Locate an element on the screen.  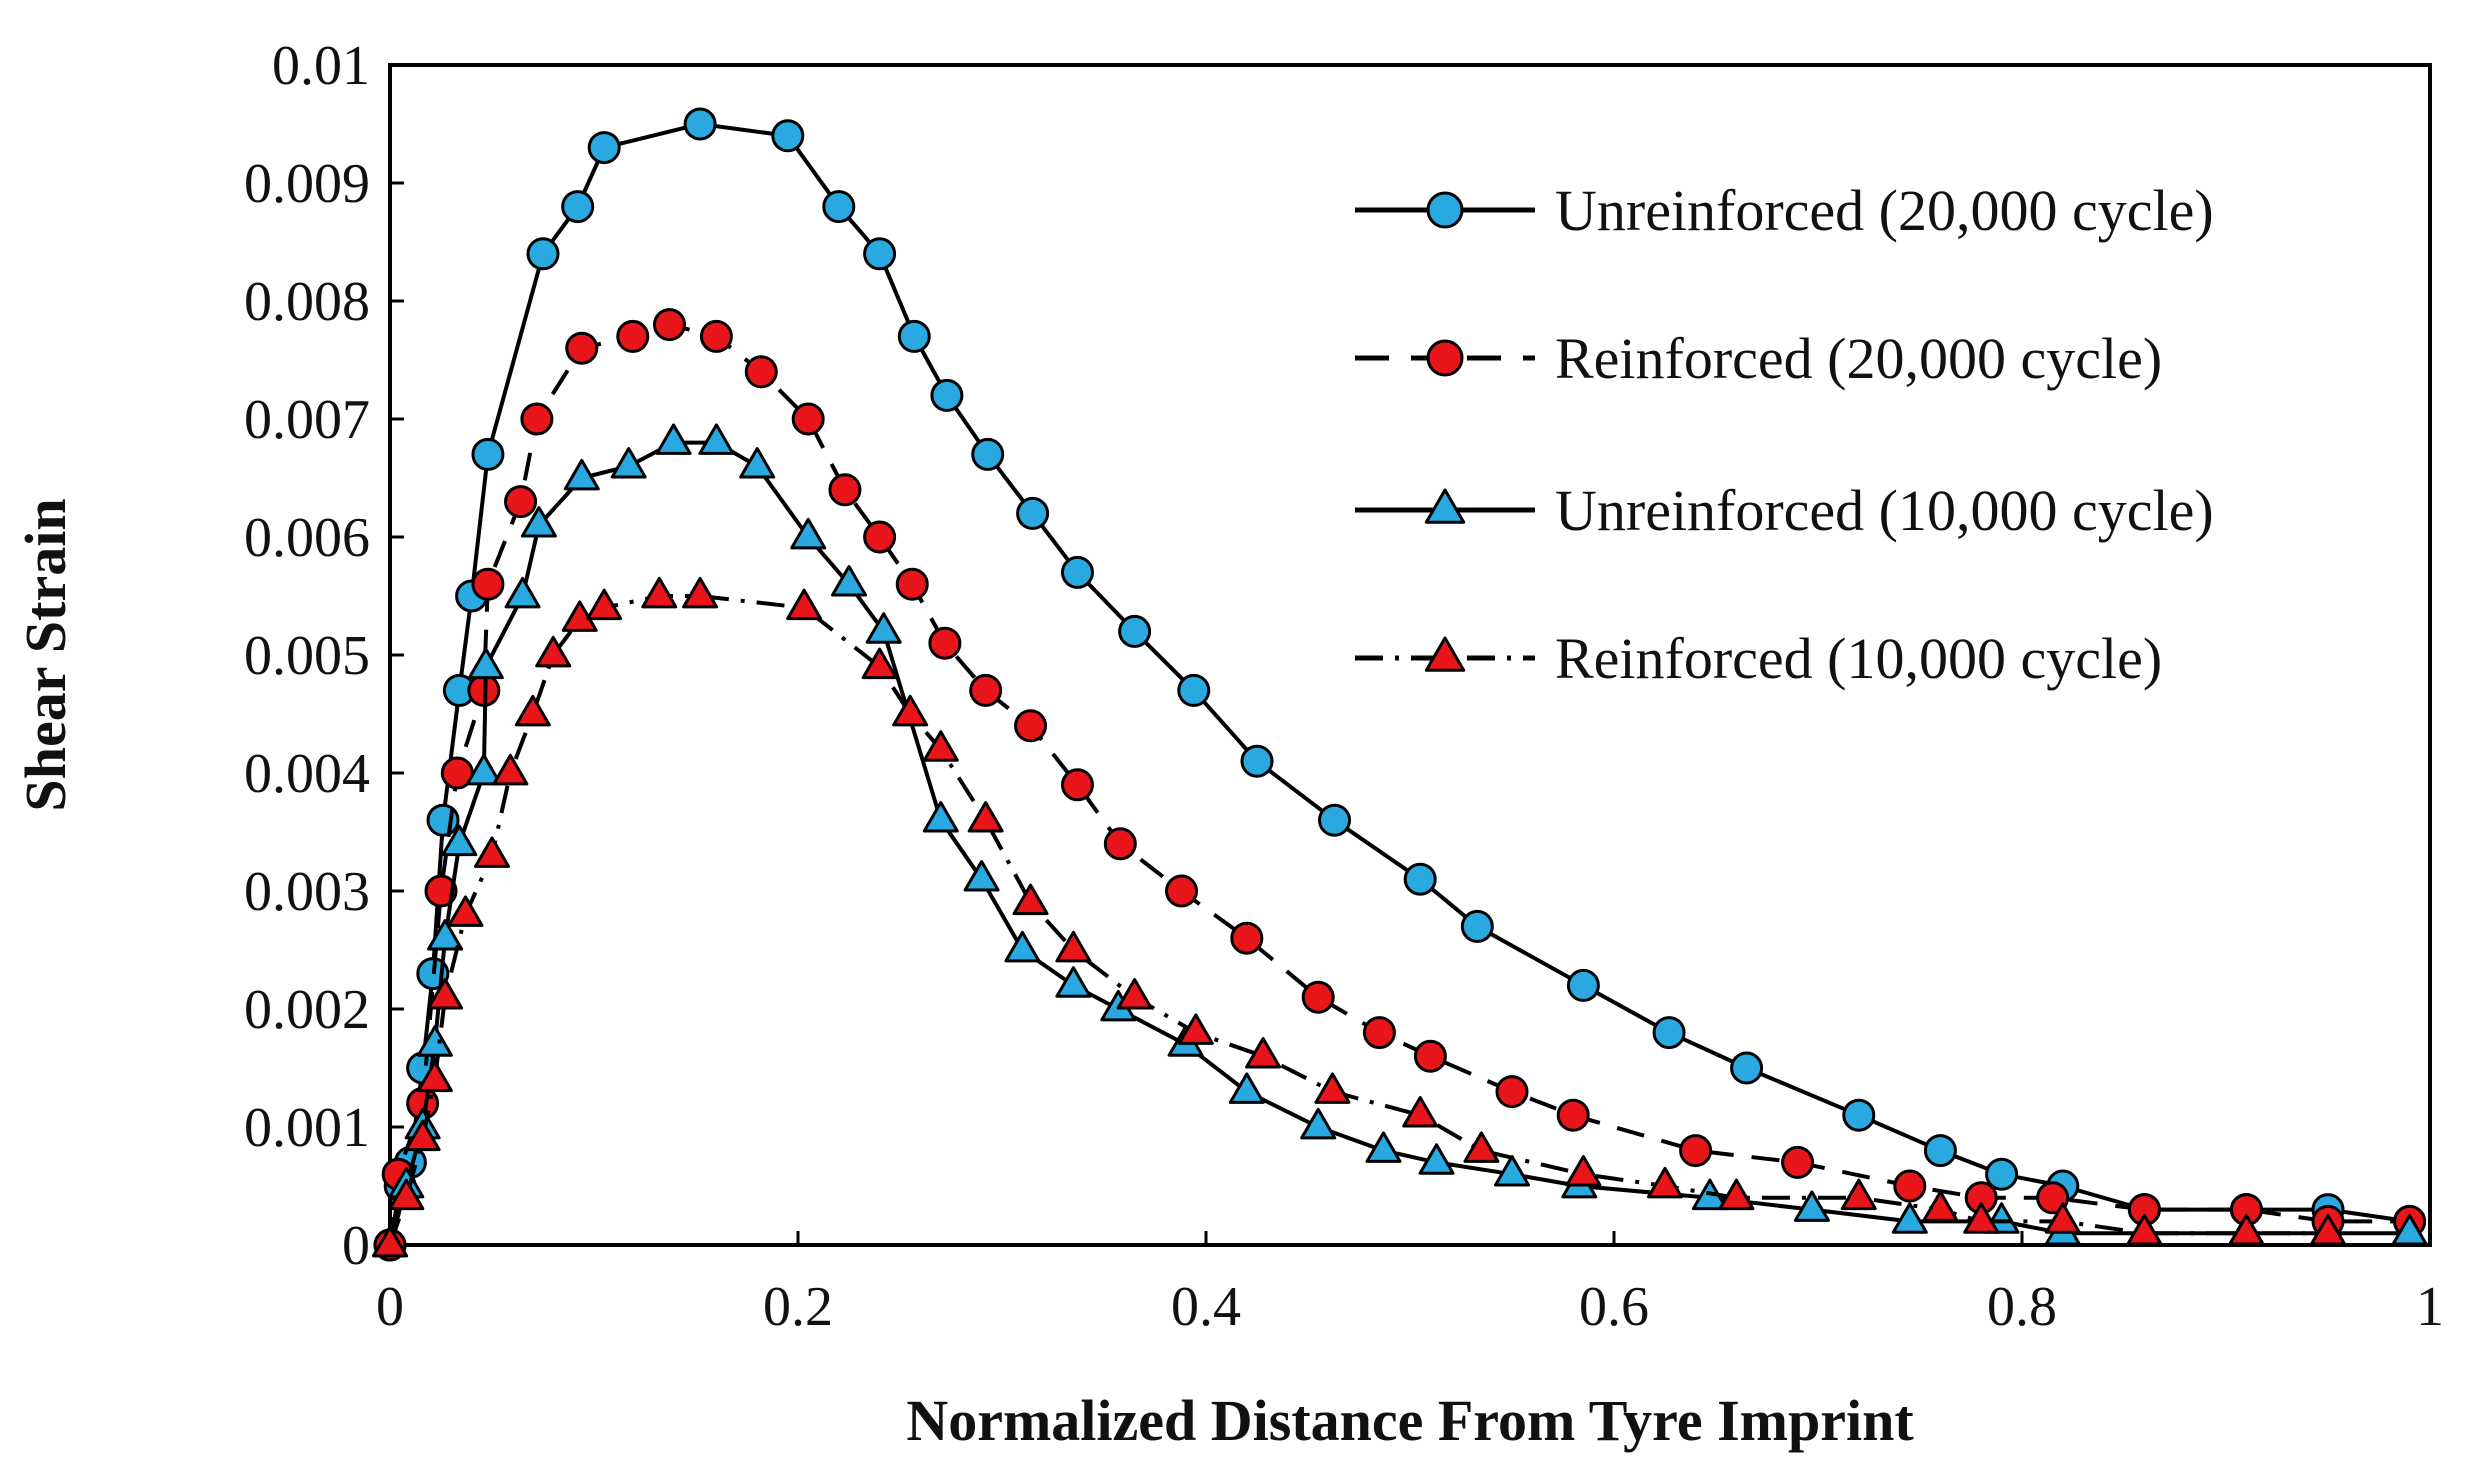
x-tick-label: 0.4 is located at coordinates (1206, 1307).